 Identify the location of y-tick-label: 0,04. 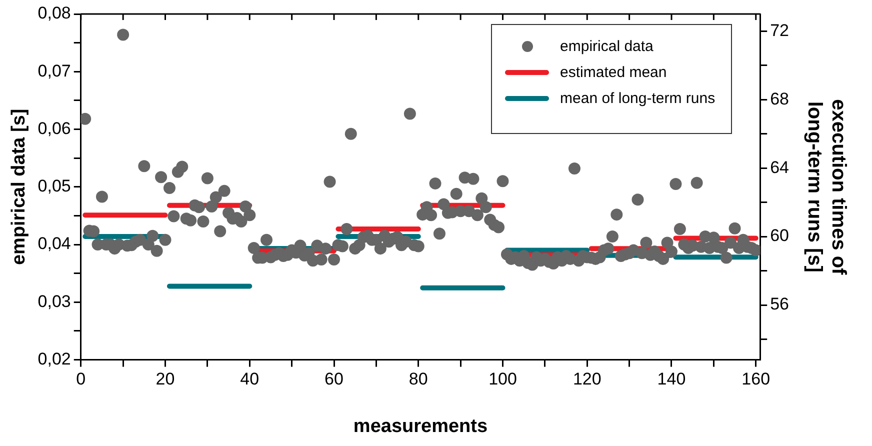
(54, 244).